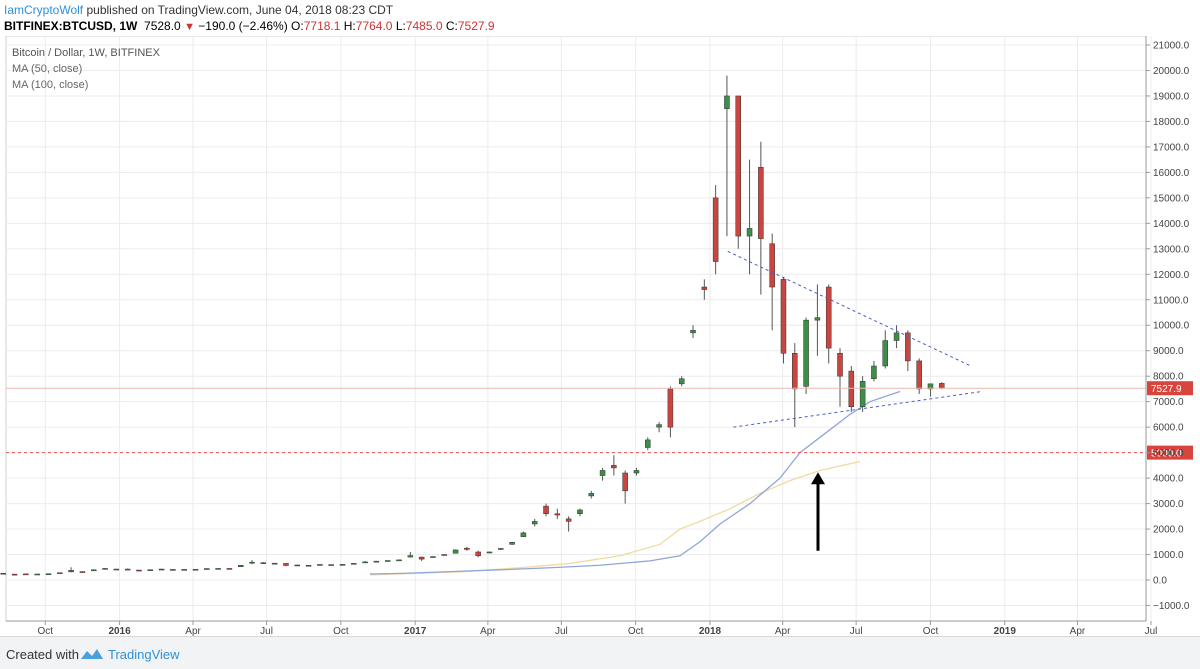  I want to click on y-tick-label: 5000.0, so click(1168, 453).